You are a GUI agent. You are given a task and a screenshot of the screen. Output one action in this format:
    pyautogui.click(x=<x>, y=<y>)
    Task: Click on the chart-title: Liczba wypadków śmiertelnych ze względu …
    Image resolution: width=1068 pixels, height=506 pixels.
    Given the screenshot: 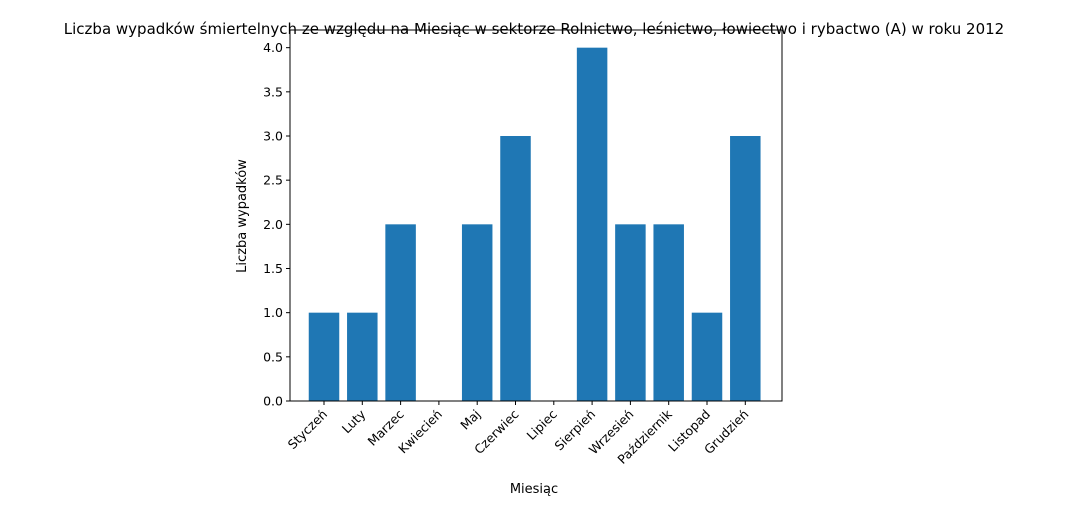 What is the action you would take?
    pyautogui.click(x=534, y=29)
    